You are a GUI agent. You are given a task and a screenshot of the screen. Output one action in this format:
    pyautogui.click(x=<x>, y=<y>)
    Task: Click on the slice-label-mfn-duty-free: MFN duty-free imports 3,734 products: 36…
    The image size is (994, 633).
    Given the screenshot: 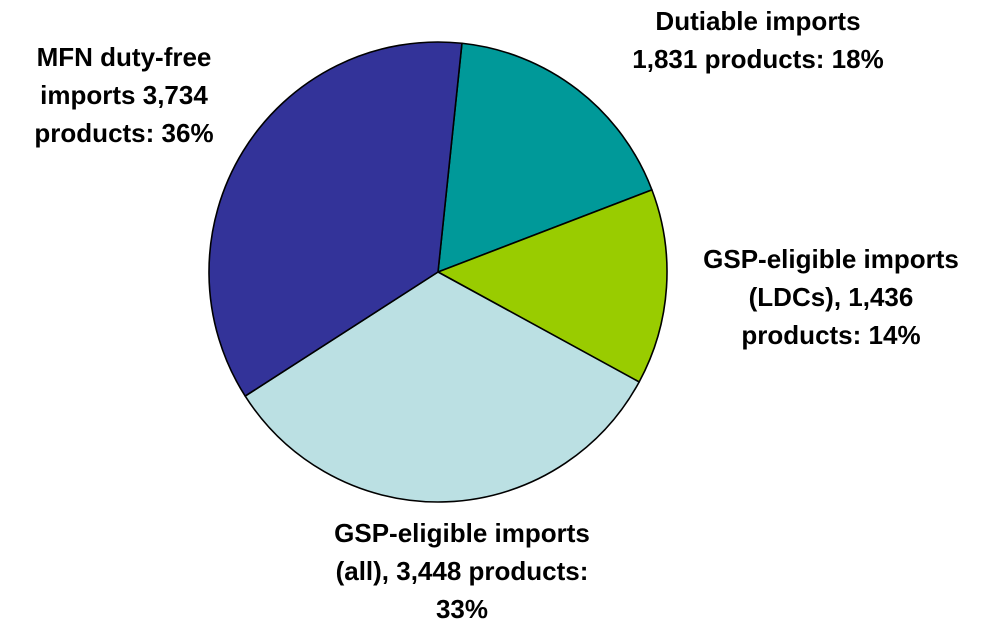 What is the action you would take?
    pyautogui.click(x=124, y=95)
    